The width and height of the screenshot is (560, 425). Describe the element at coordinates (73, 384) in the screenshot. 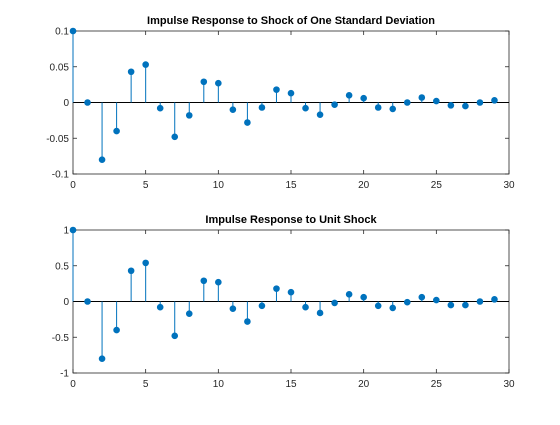

I see `bottom-x-tick-label: 0` at that location.